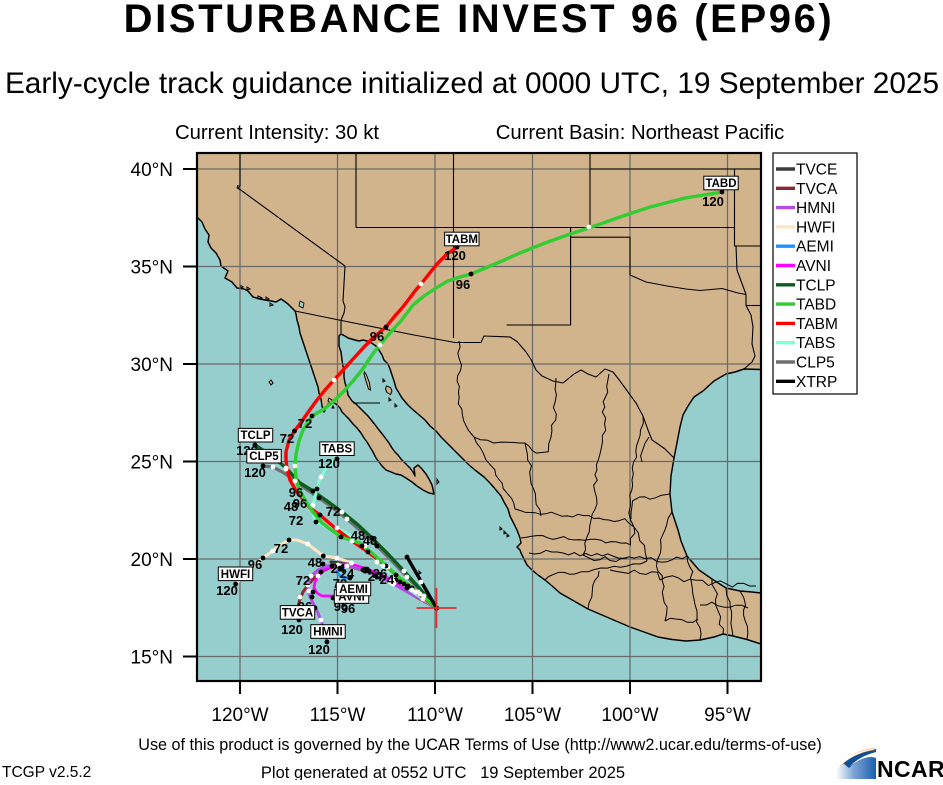 This screenshot has height=785, width=943. What do you see at coordinates (338, 715) in the screenshot?
I see `svg-text: 115°W` at bounding box center [338, 715].